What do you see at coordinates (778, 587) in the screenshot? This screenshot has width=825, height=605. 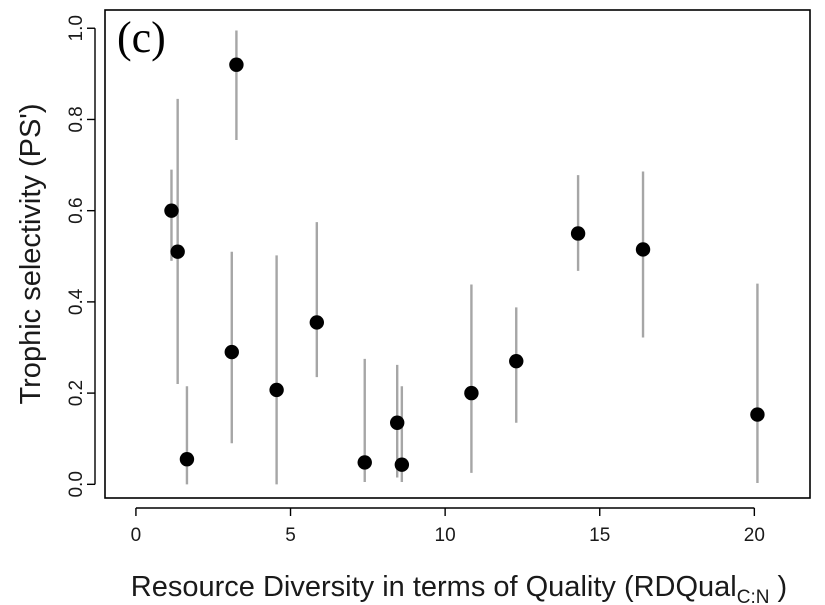 I see `x-axis-title-close: )` at bounding box center [778, 587].